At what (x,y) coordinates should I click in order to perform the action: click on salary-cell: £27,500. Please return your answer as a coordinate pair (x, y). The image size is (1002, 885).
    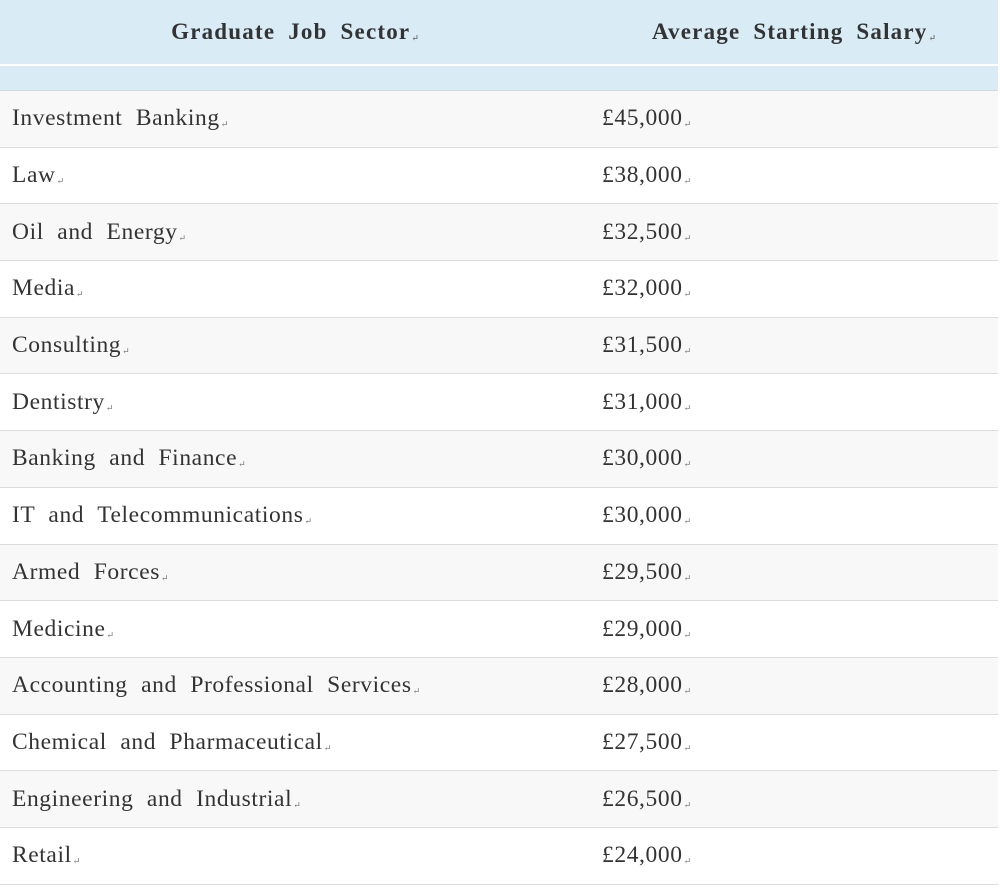
    Looking at the image, I should click on (794, 743).